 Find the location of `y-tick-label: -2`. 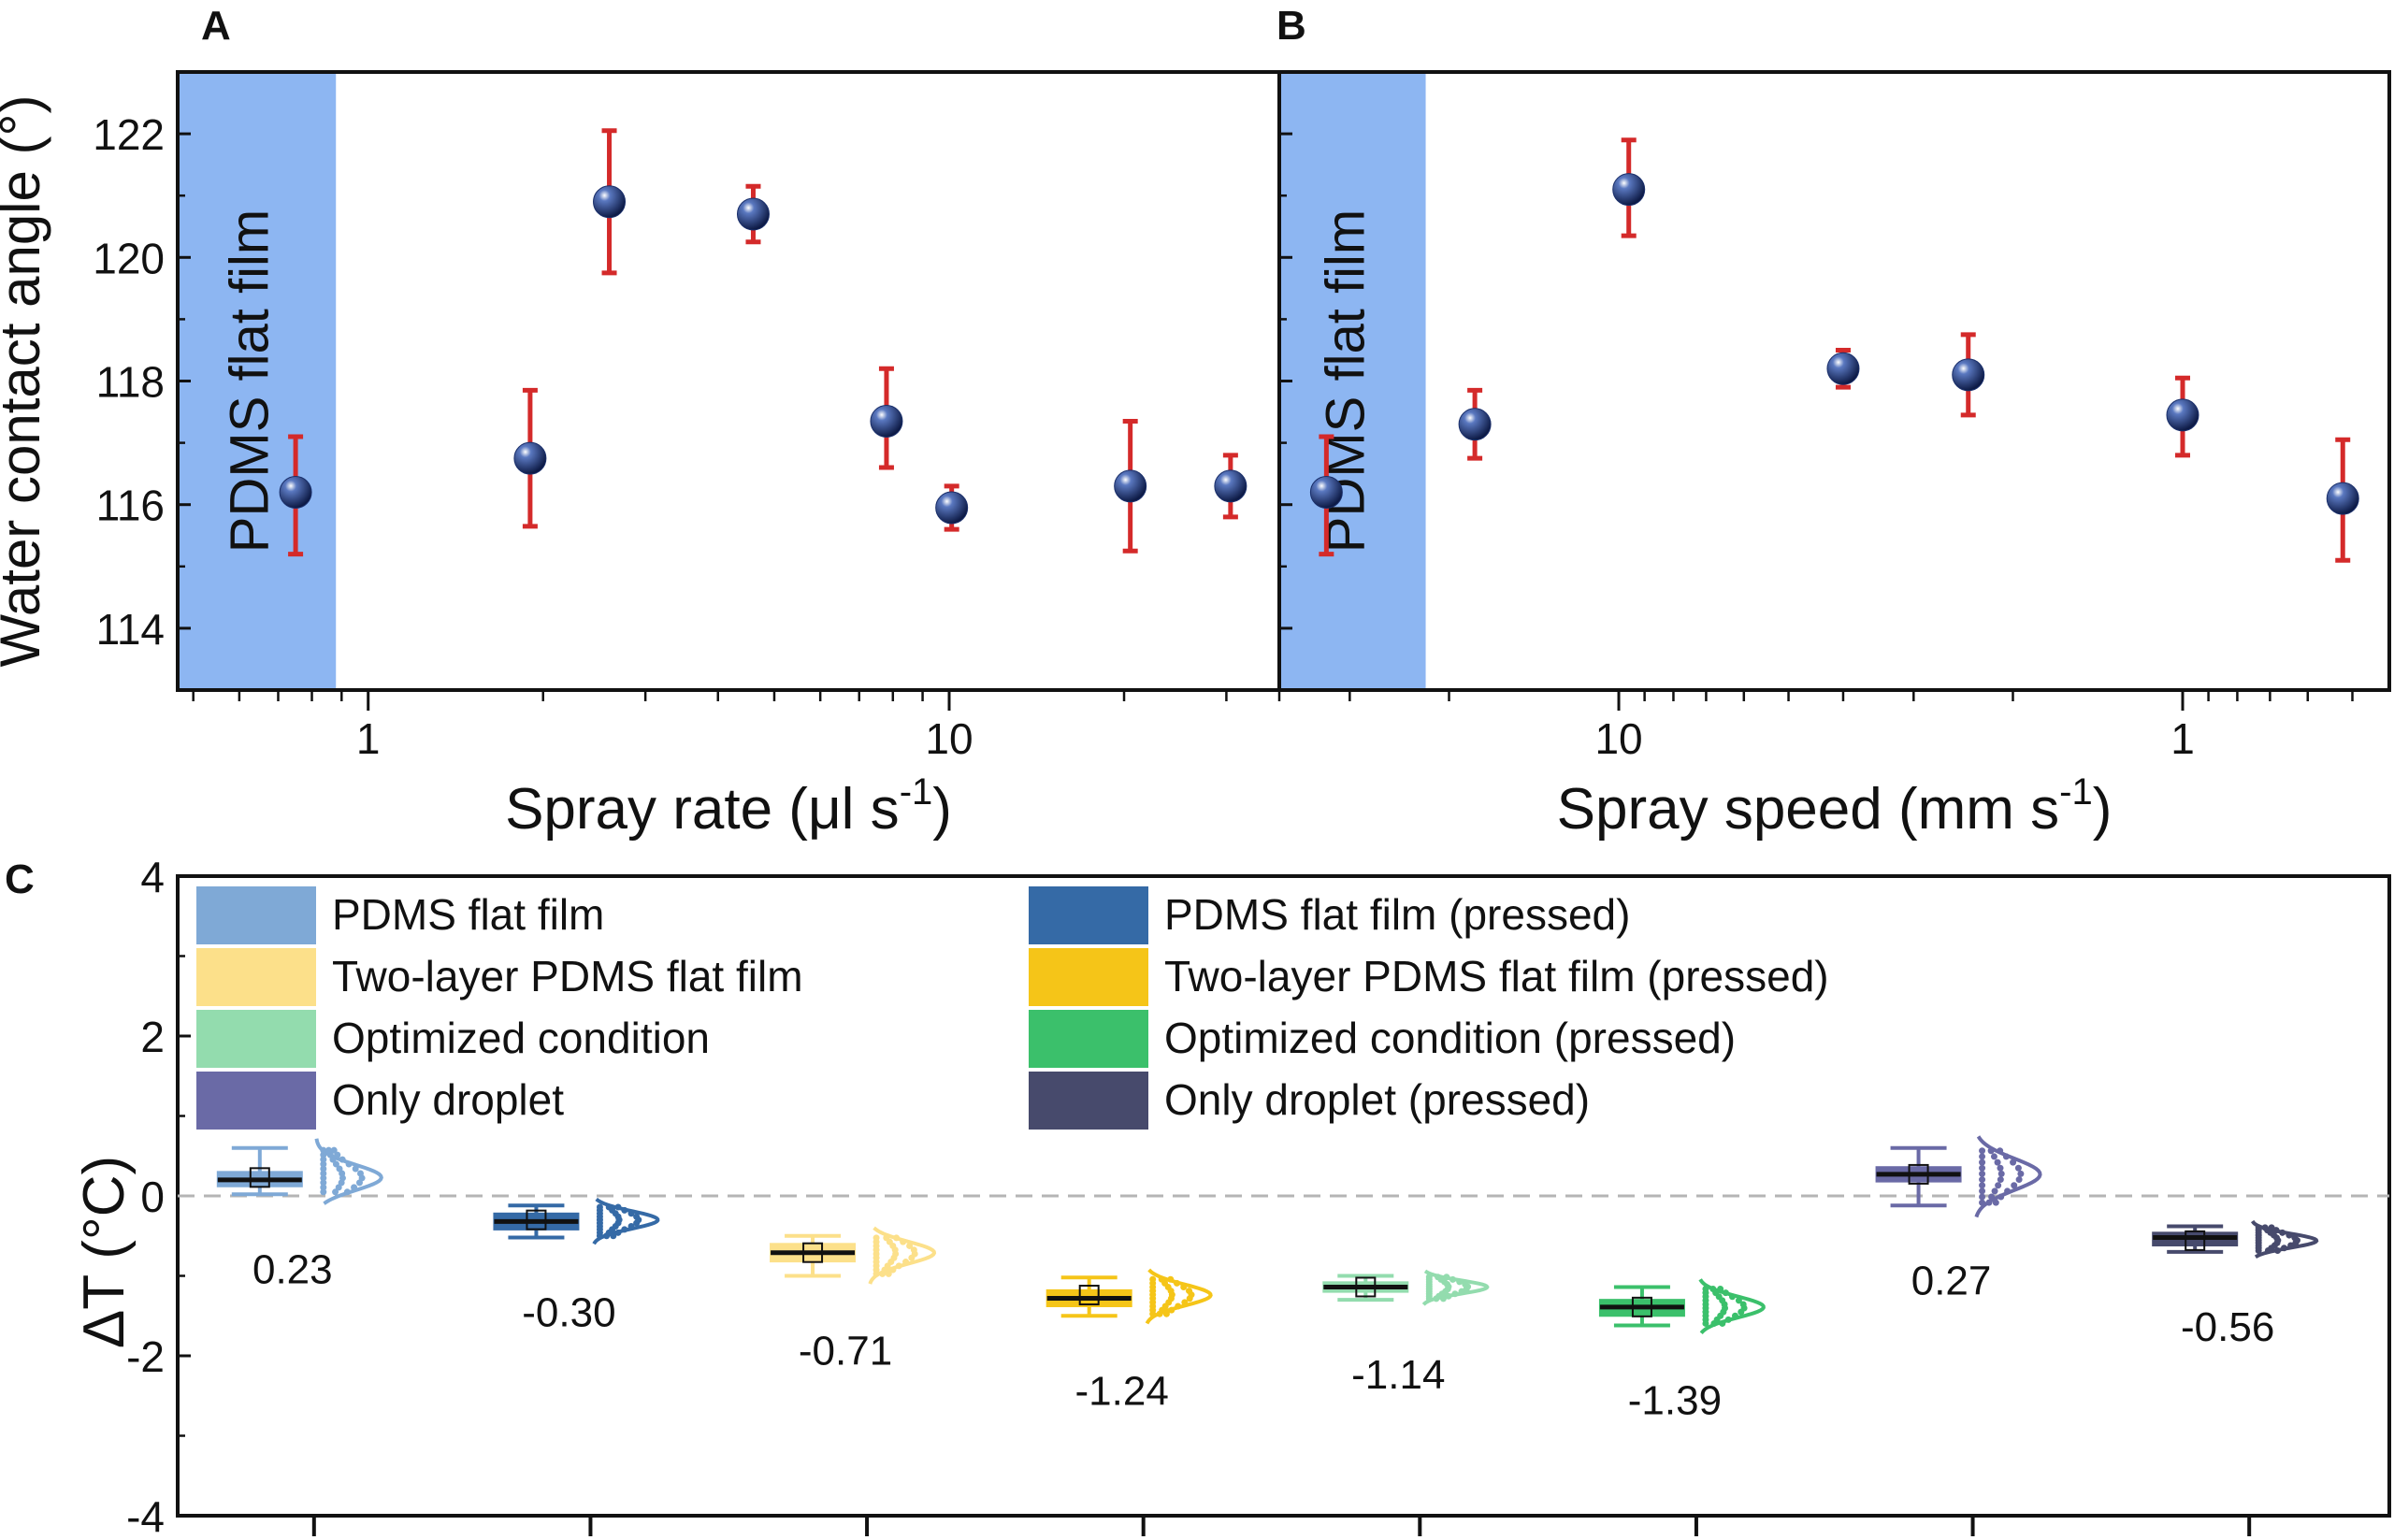

y-tick-label: -2 is located at coordinates (145, 1356).